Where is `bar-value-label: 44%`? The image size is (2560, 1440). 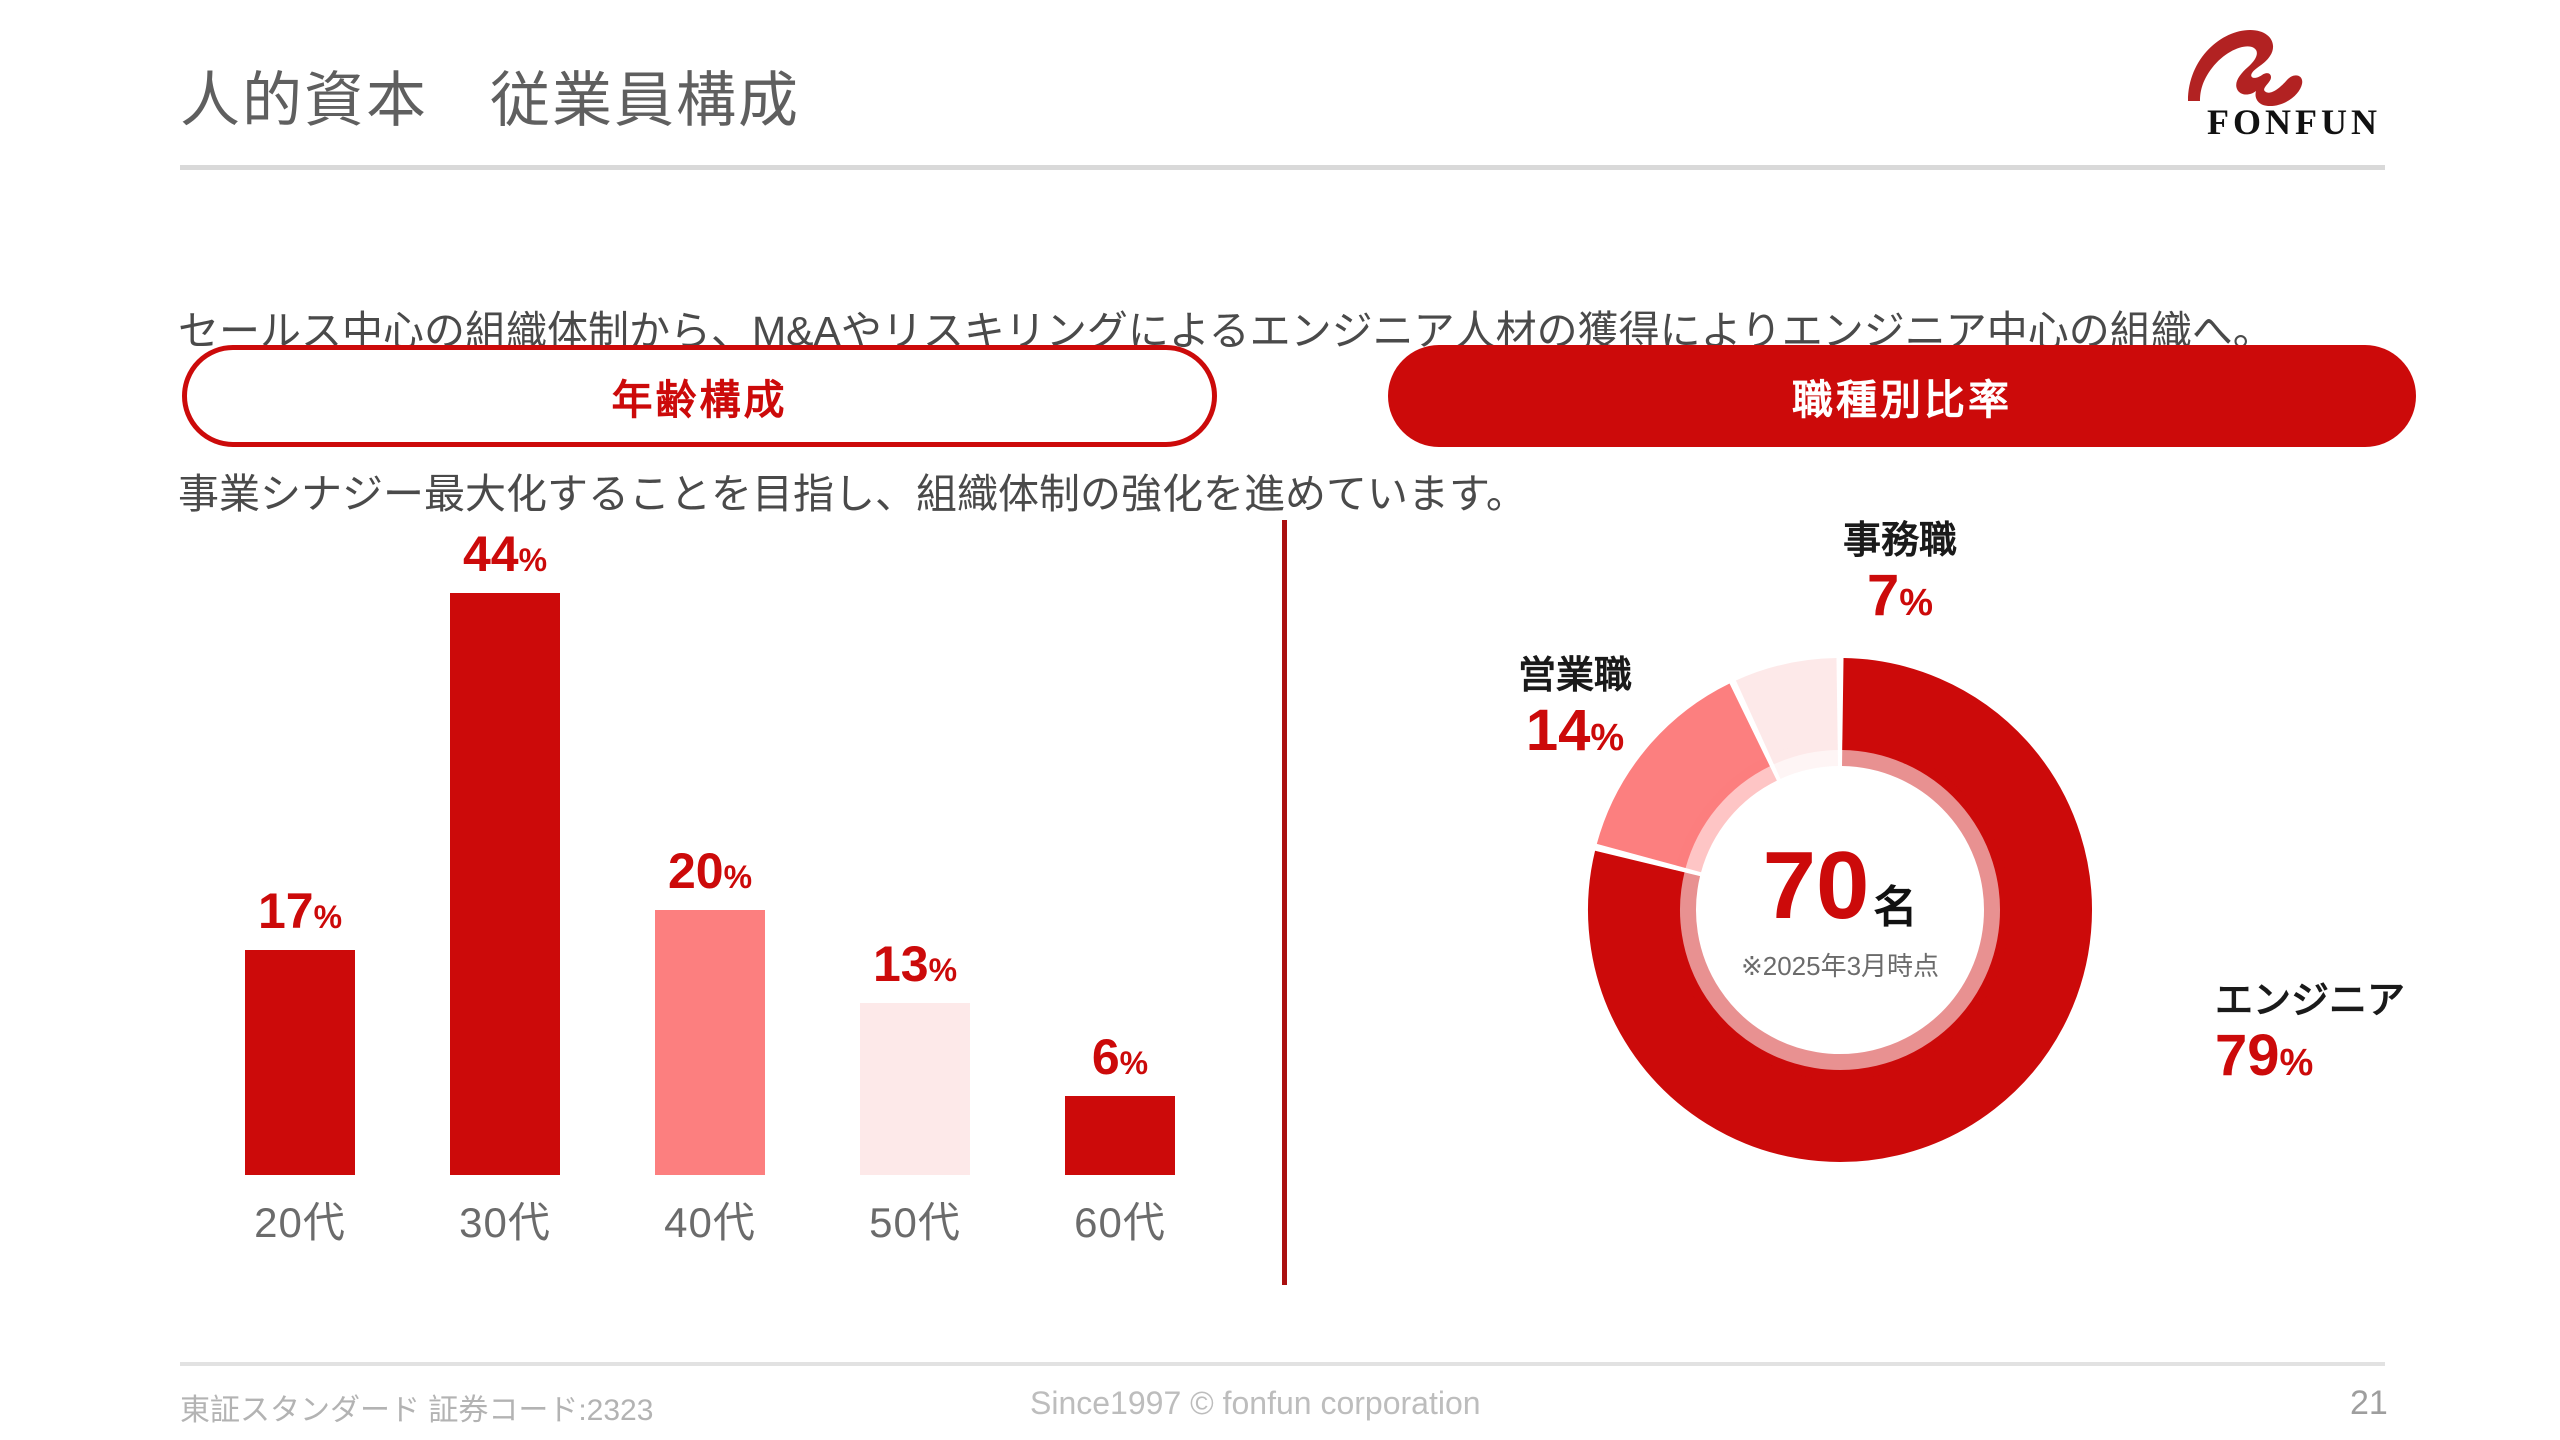
bar-value-label: 44% is located at coordinates (505, 554).